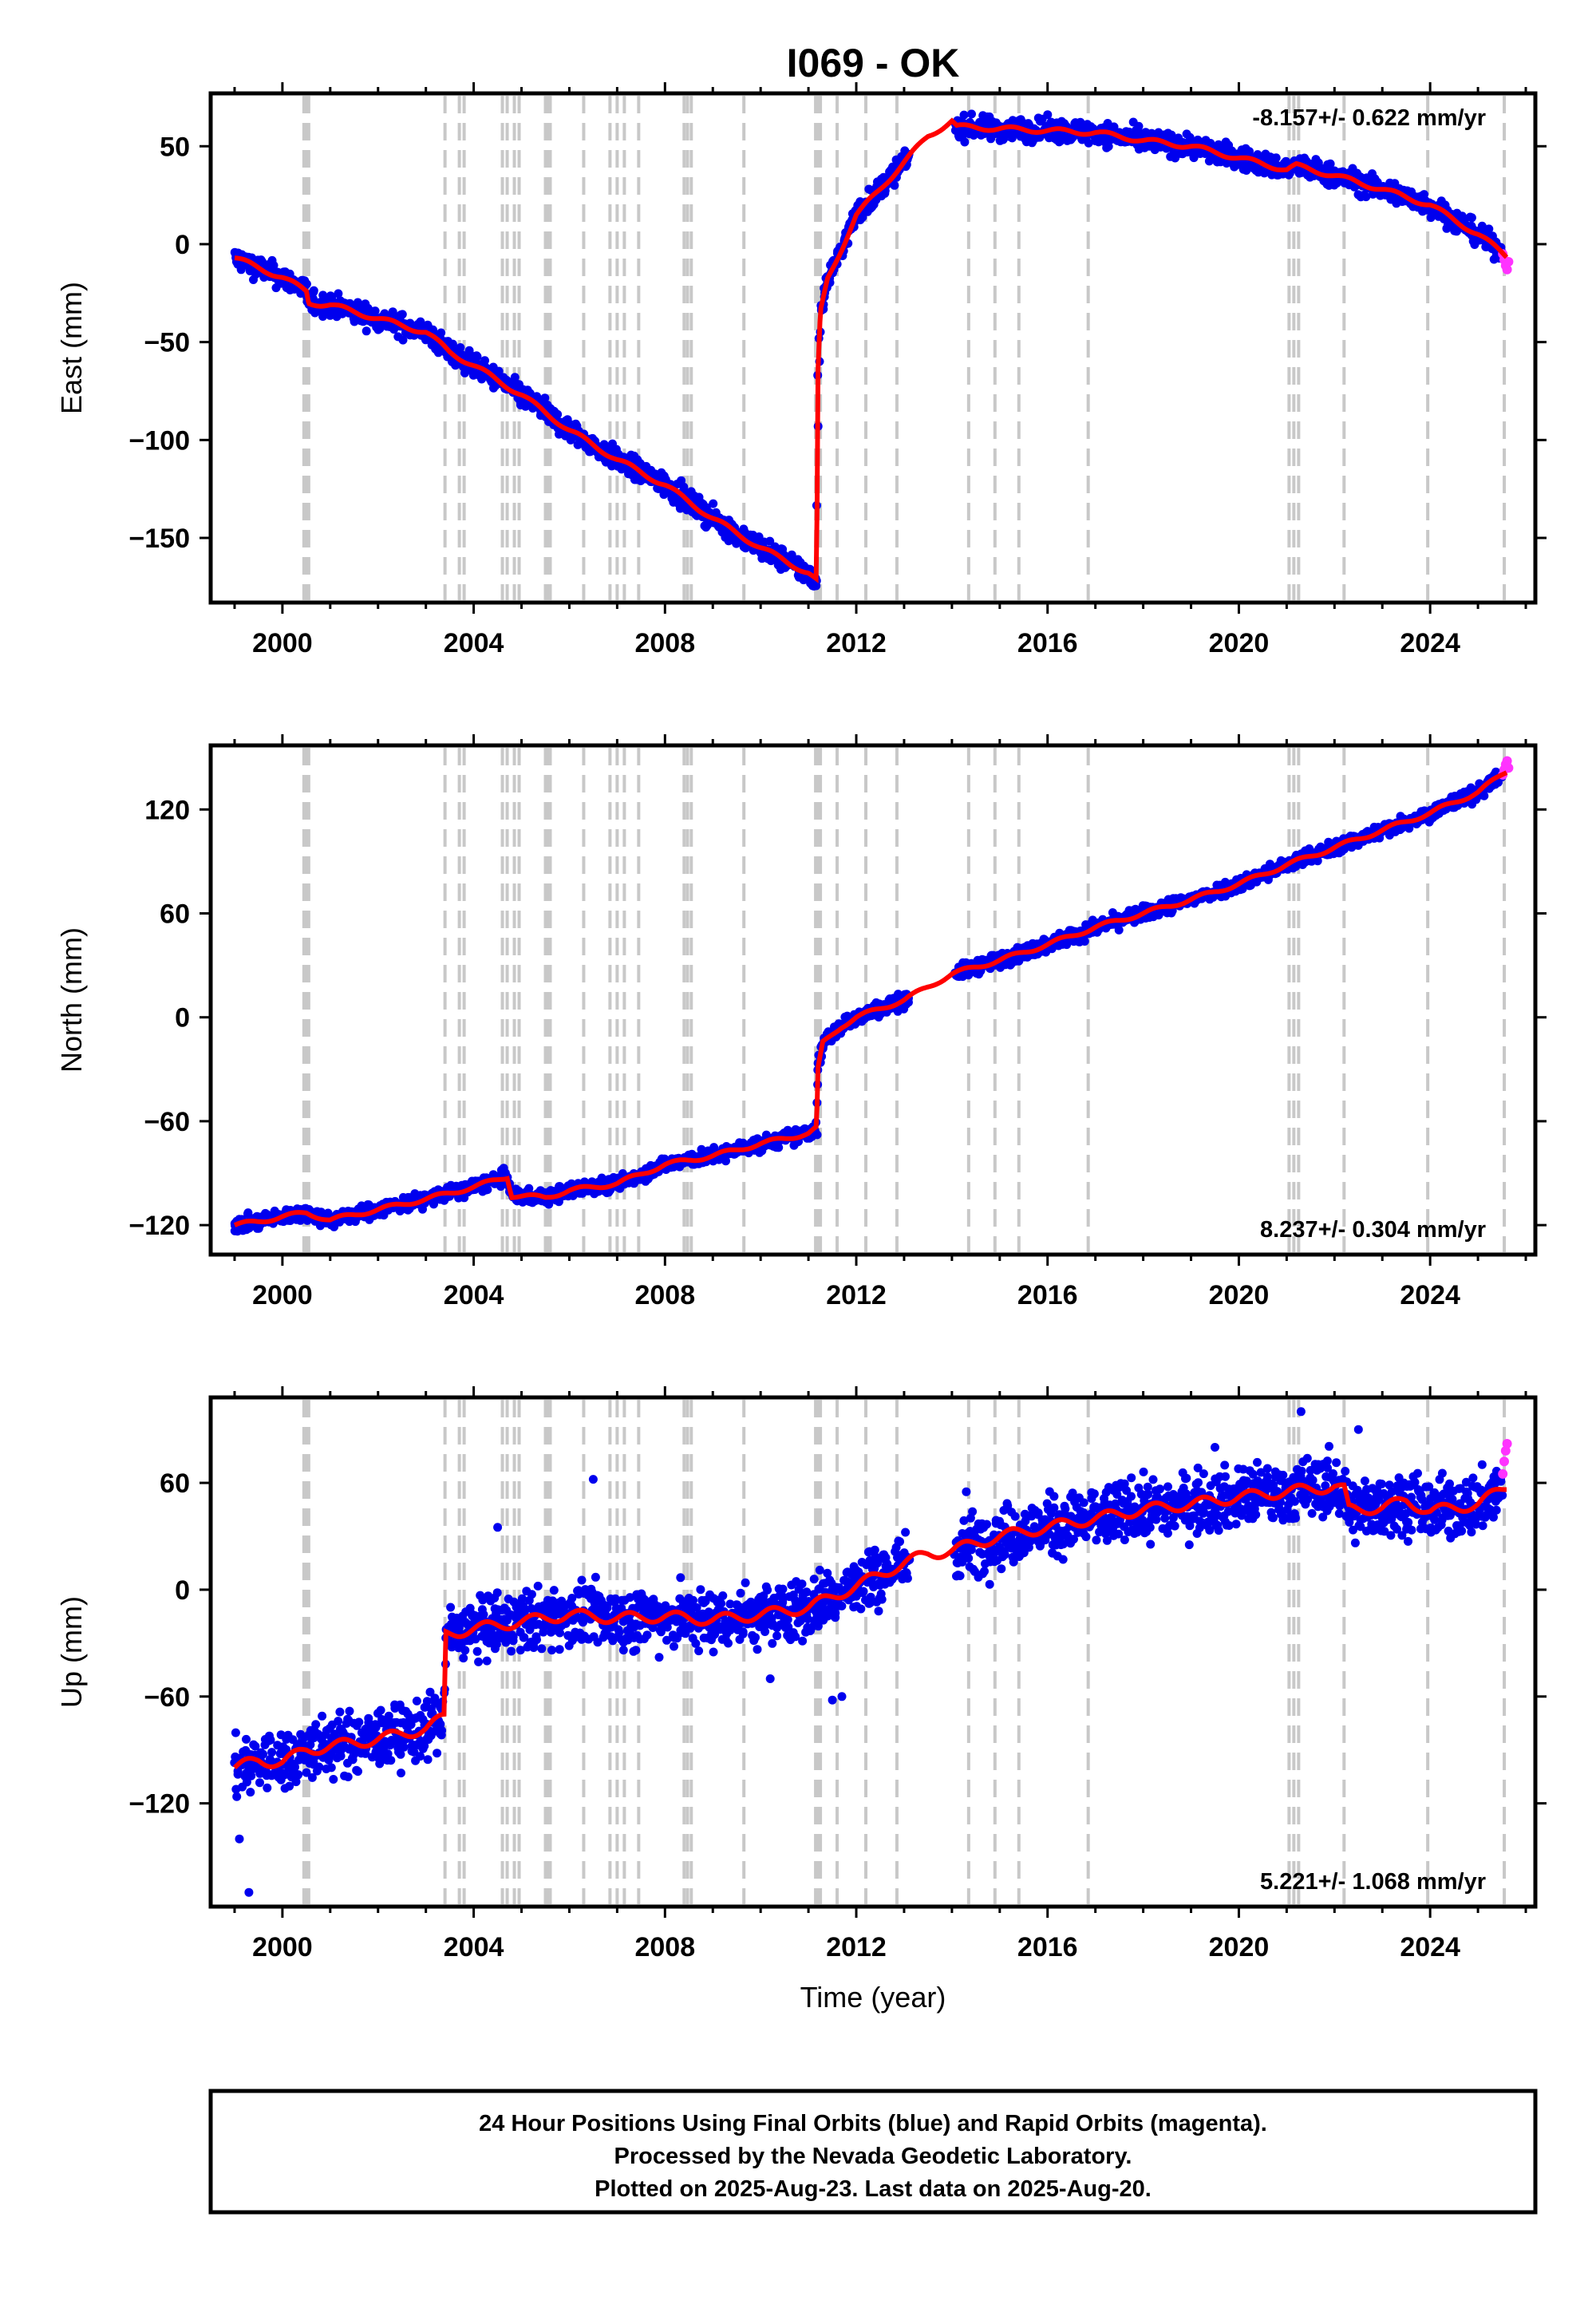 The width and height of the screenshot is (1596, 2316). Describe the element at coordinates (474, 1295) in the screenshot. I see `north-x-tick-label: 2004` at that location.